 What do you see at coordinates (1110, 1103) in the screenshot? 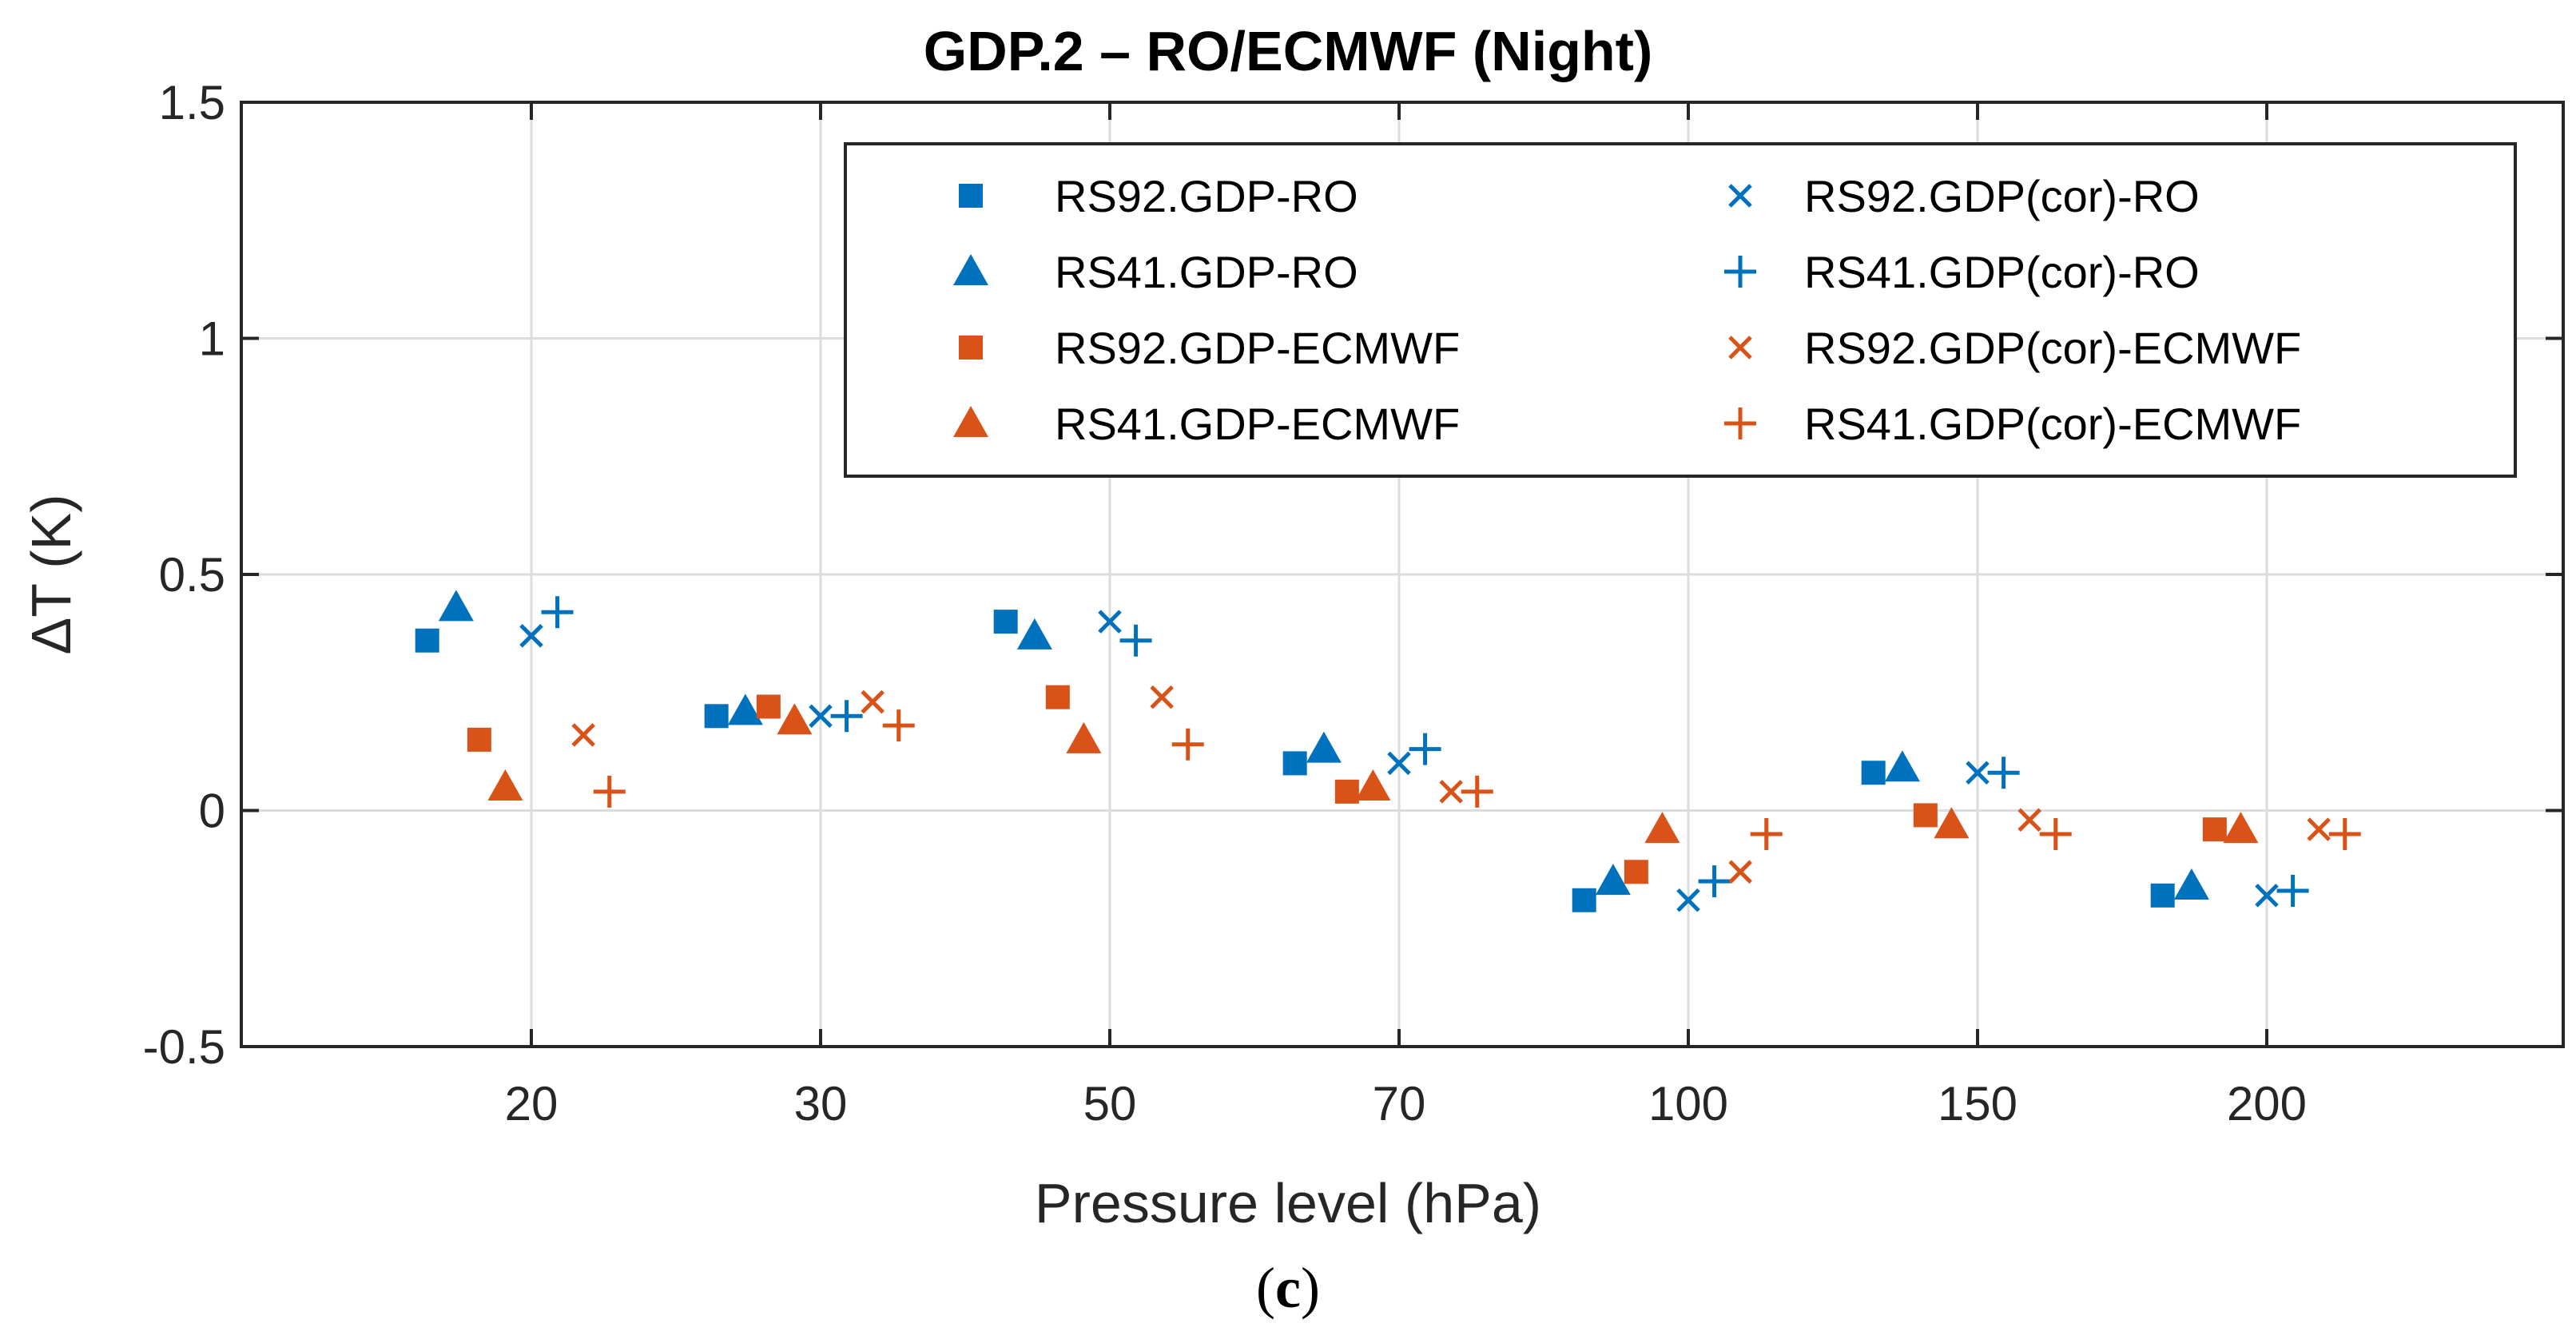
I see `x-tick-label: 50` at bounding box center [1110, 1103].